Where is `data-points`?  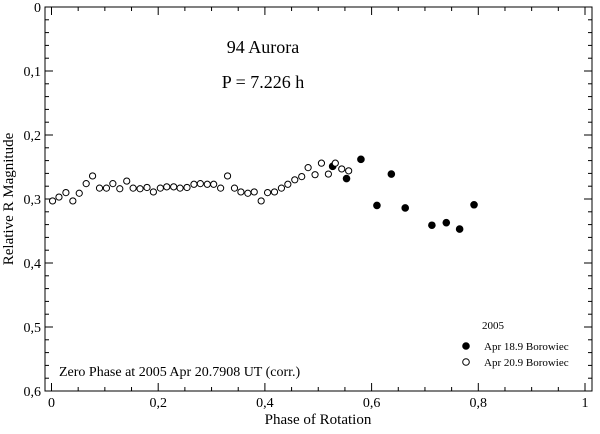 data-points is located at coordinates (263, 194).